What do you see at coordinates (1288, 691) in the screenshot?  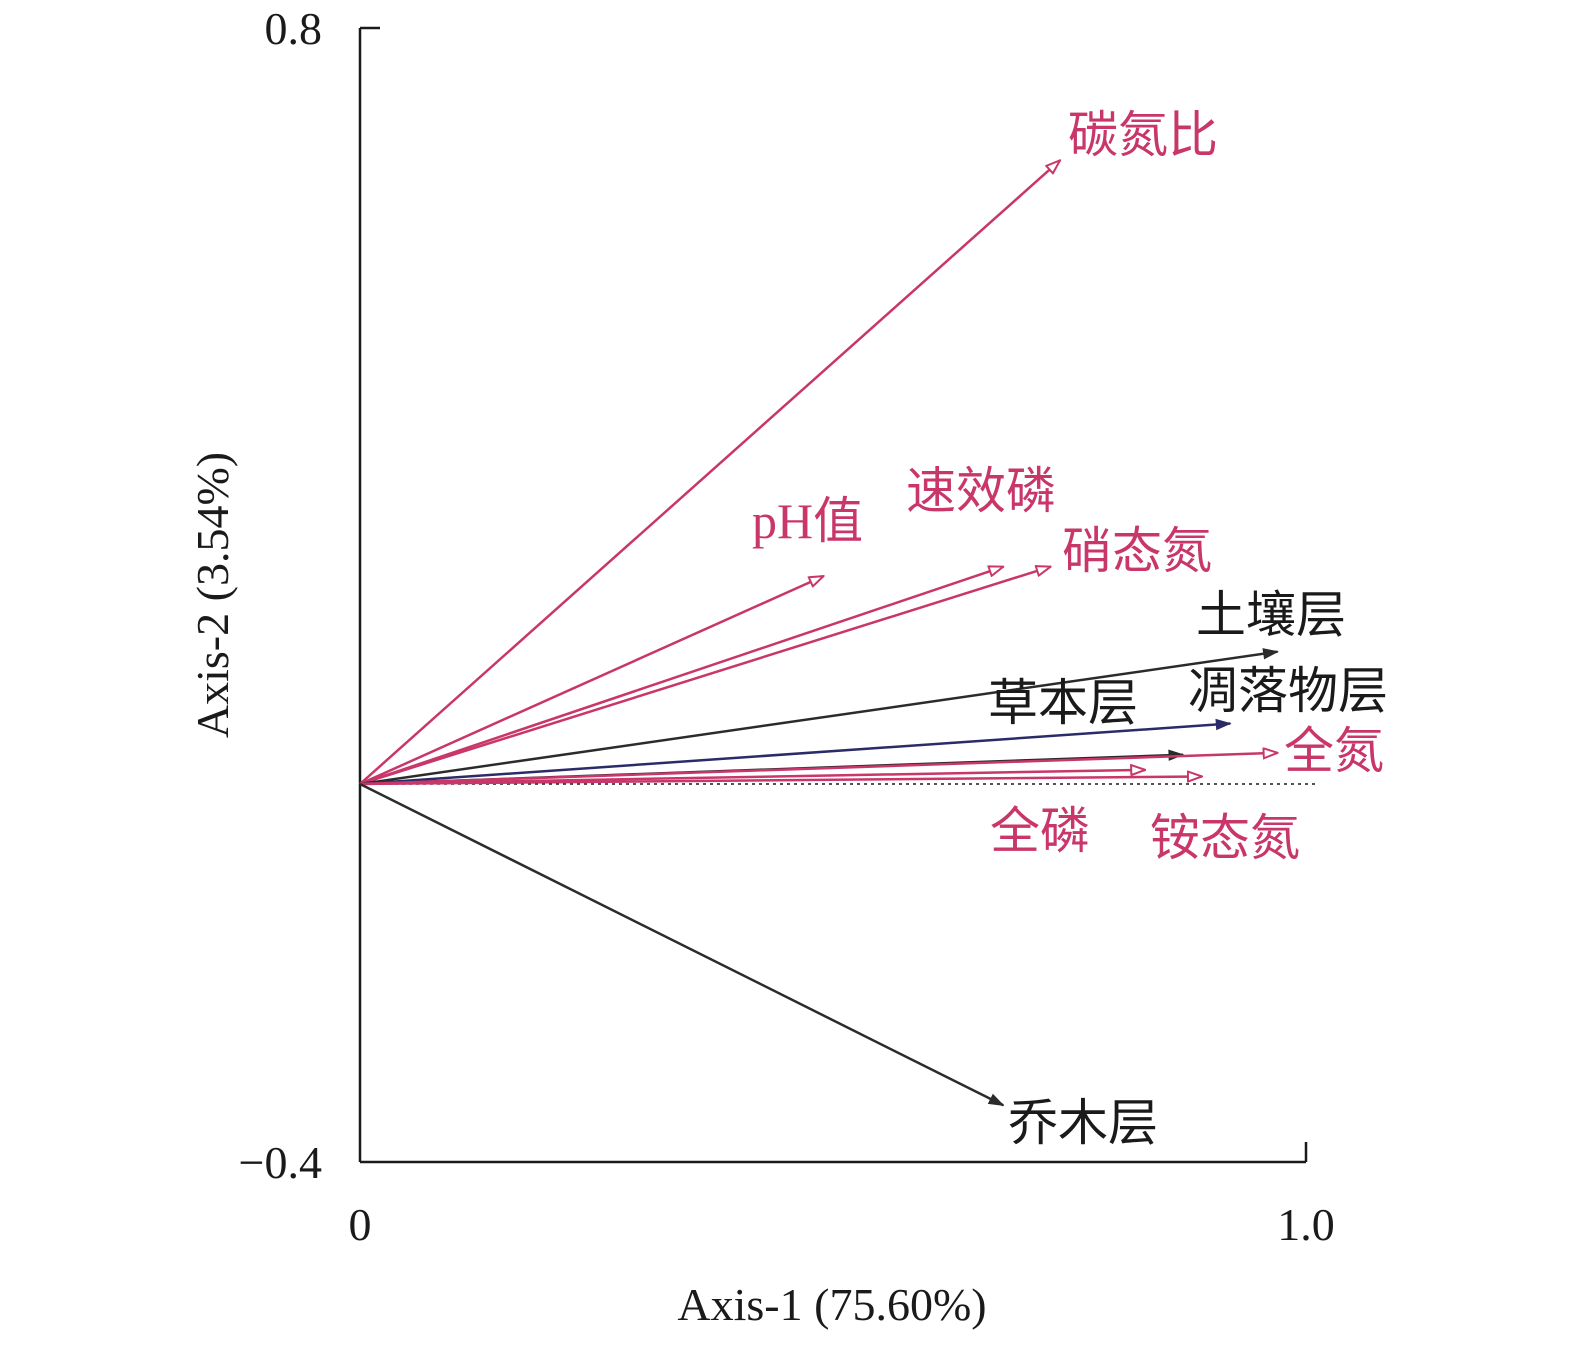 I see `vector-label: 凋落物层` at bounding box center [1288, 691].